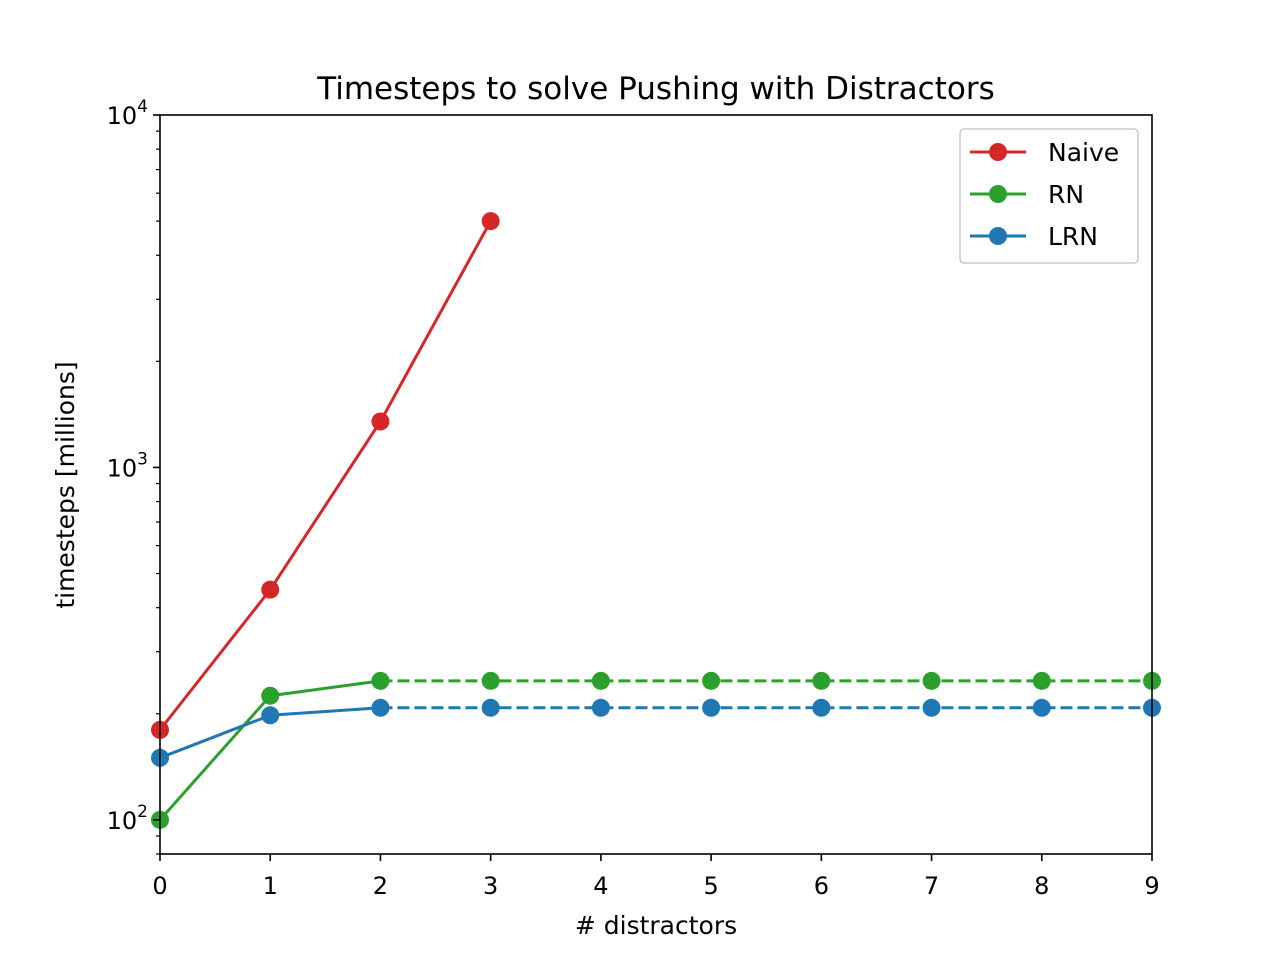  Describe the element at coordinates (998, 194) in the screenshot. I see `legend-marker-rn` at that location.